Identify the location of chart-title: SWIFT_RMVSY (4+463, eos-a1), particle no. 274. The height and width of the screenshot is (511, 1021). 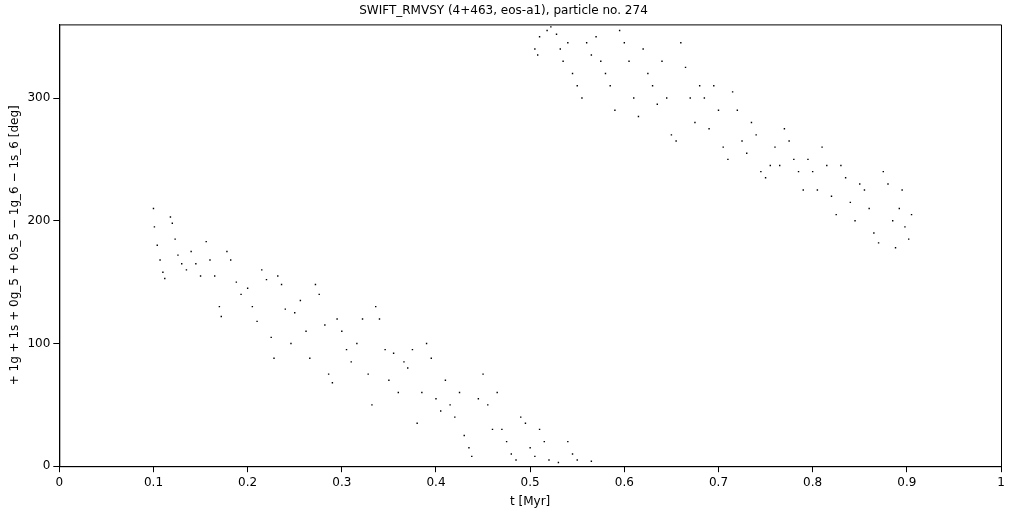
(503, 10).